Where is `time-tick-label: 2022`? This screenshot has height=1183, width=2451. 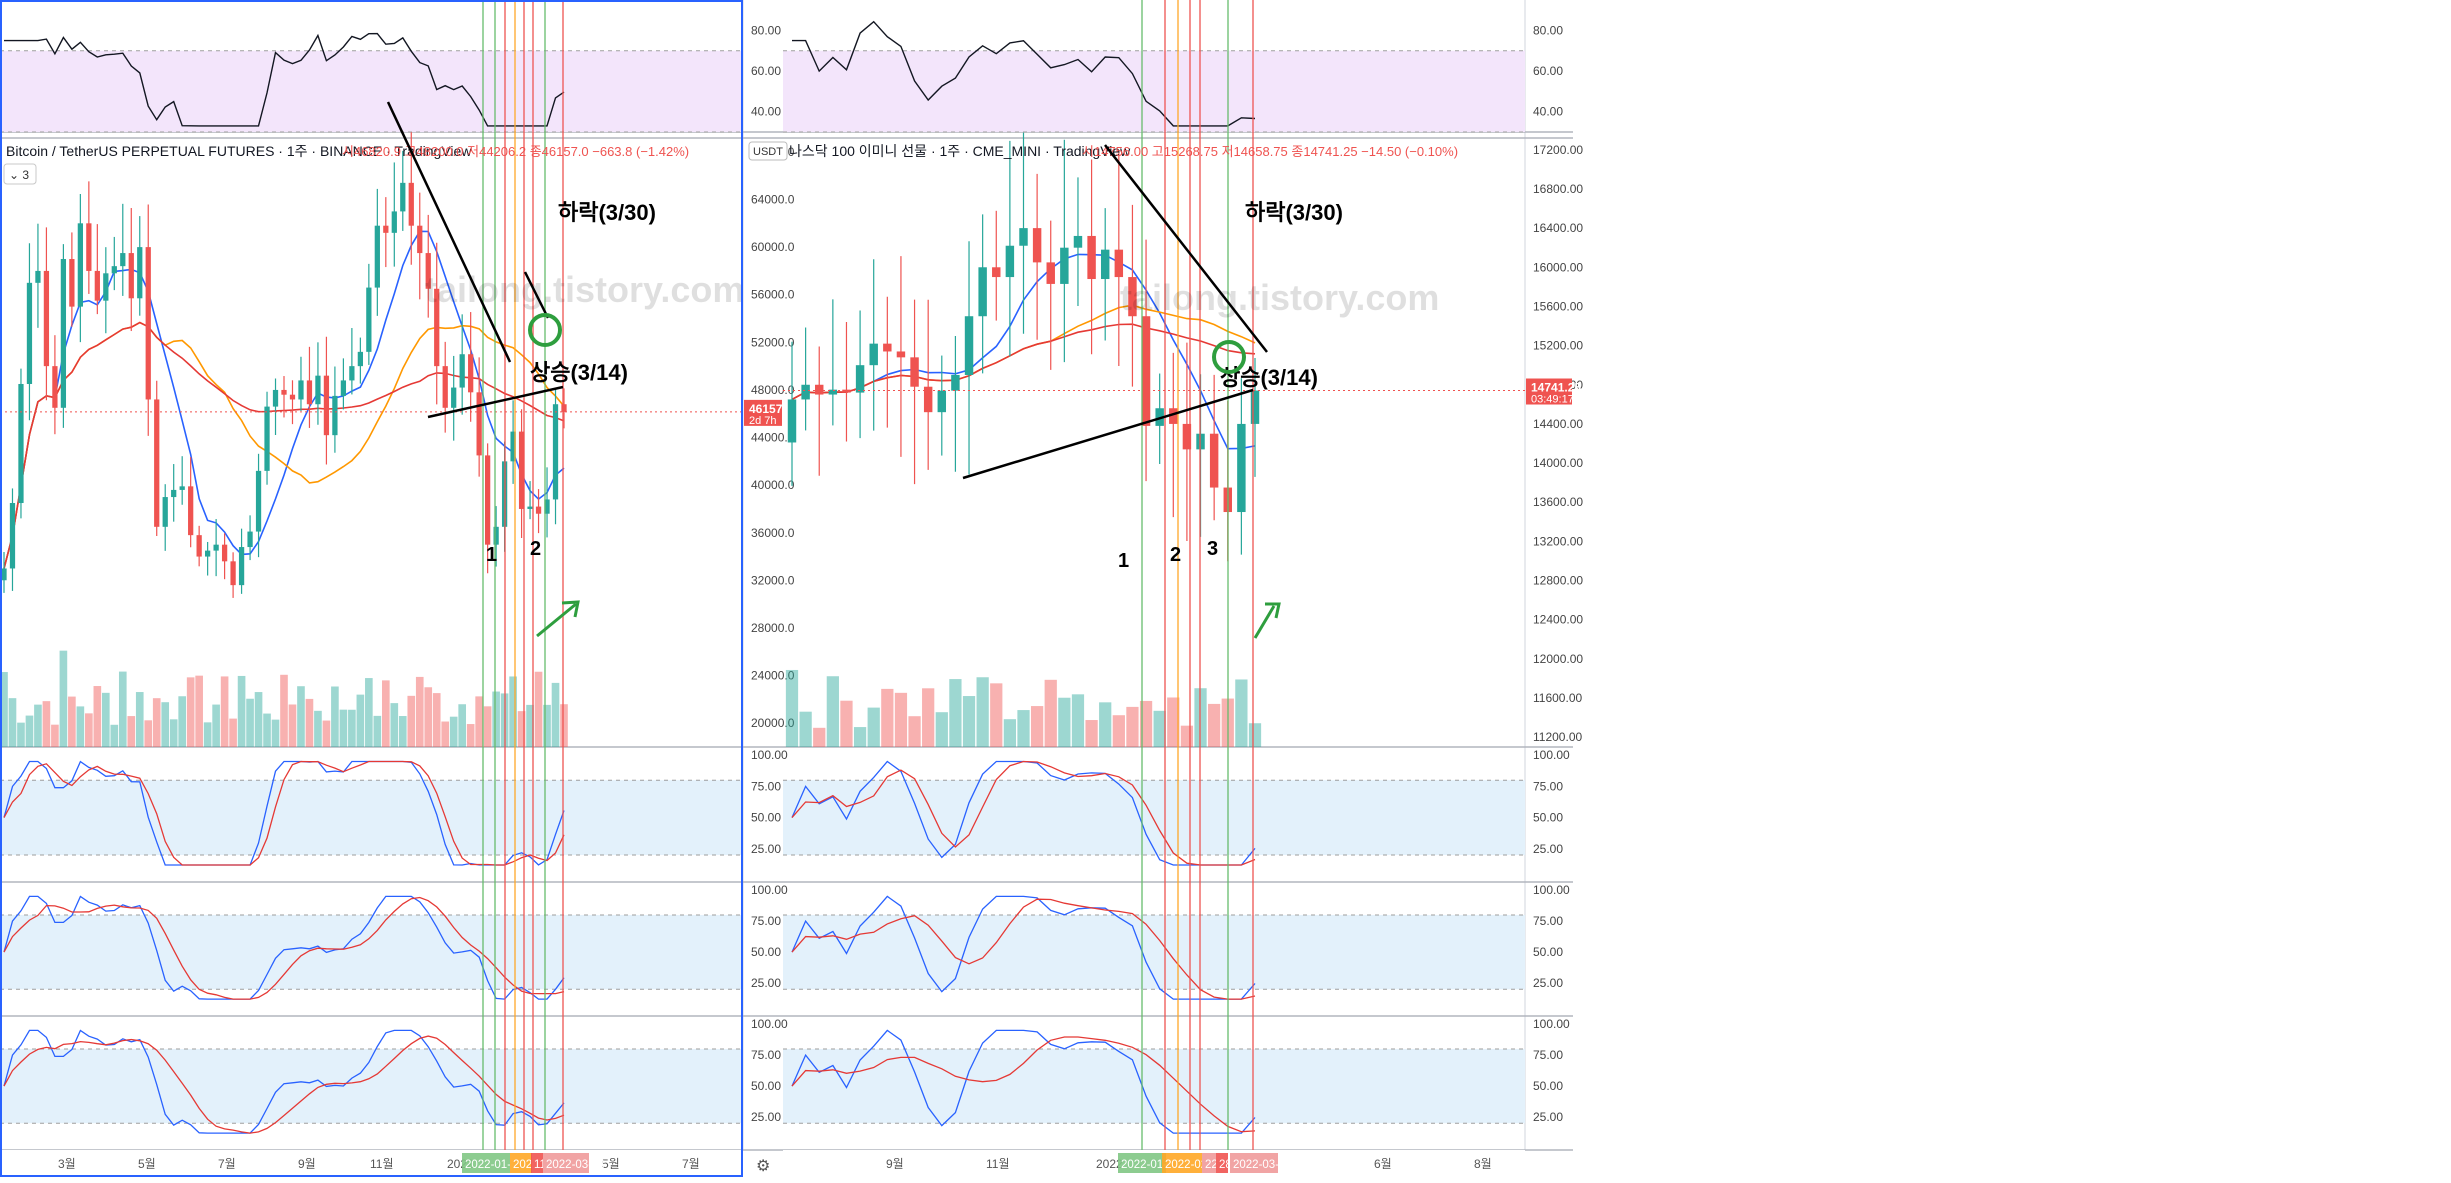 time-tick-label: 2022 is located at coordinates (1109, 1164).